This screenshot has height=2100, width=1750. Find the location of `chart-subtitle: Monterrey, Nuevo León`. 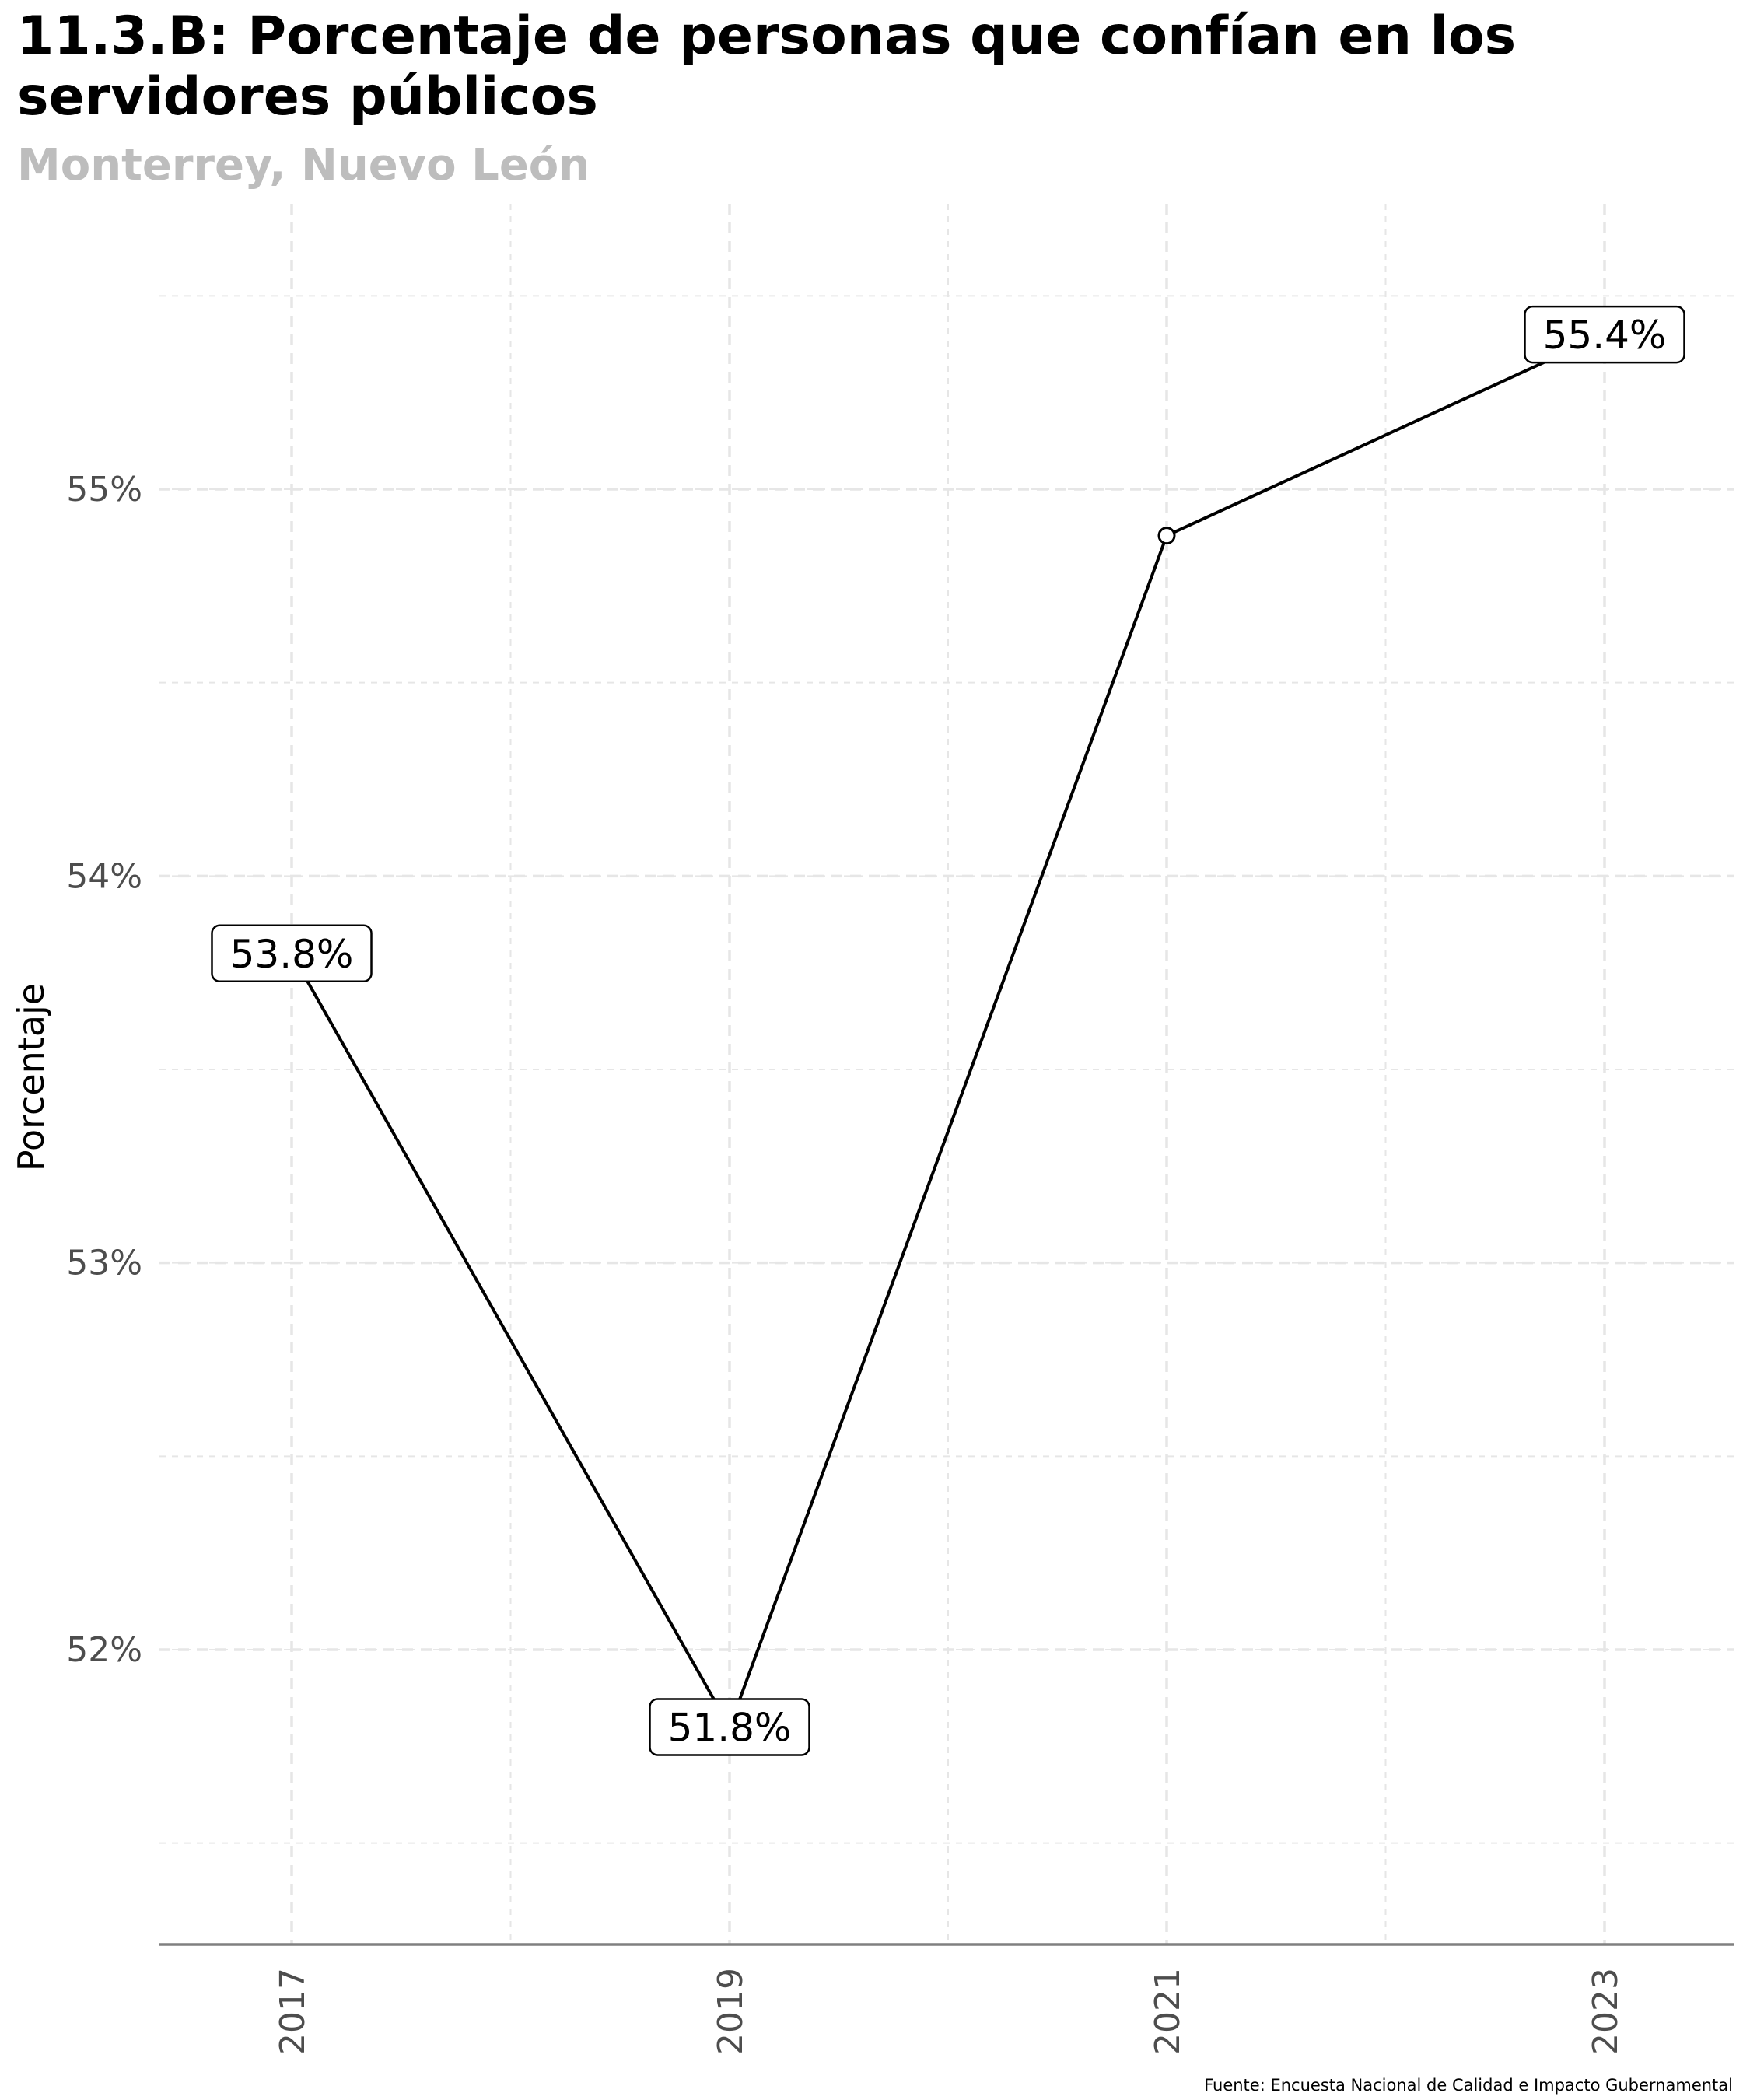

chart-subtitle: Monterrey, Nuevo León is located at coordinates (303, 166).